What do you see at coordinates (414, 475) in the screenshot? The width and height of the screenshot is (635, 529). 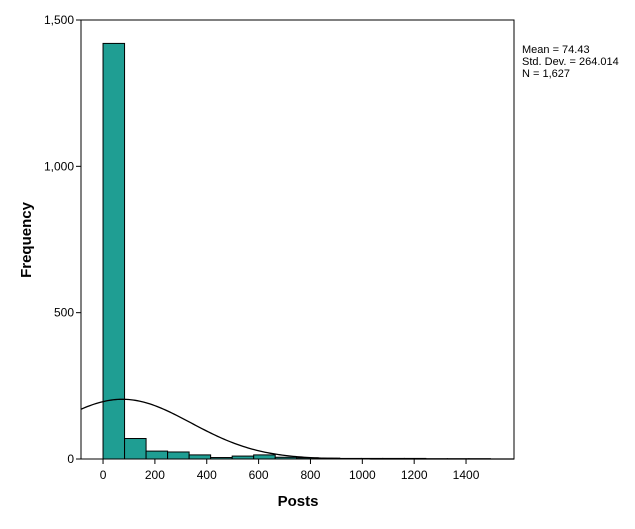 I see `x-tick-label: 1200` at bounding box center [414, 475].